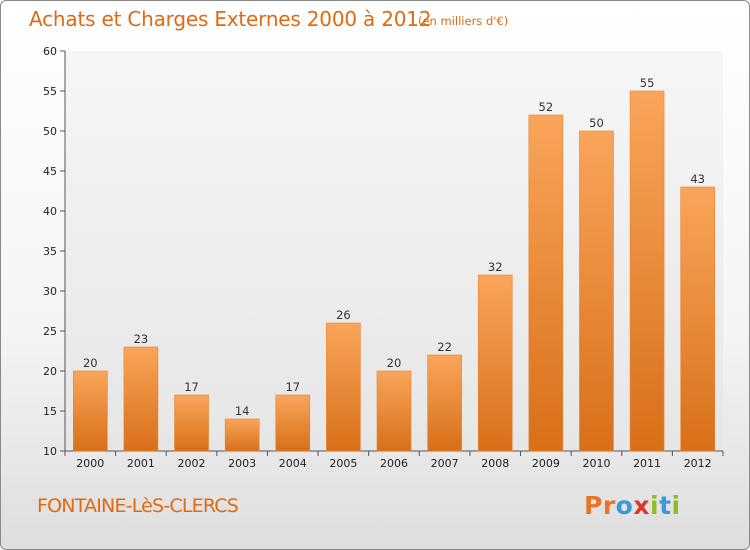  What do you see at coordinates (50, 51) in the screenshot?
I see `y-tick-label: 60` at bounding box center [50, 51].